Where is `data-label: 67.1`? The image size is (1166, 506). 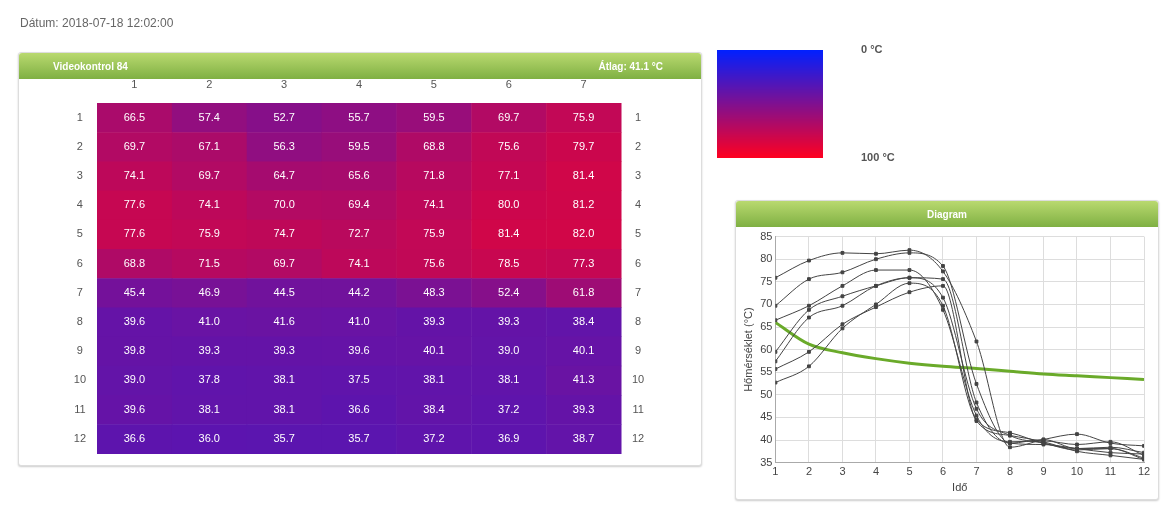 data-label: 67.1 is located at coordinates (209, 145).